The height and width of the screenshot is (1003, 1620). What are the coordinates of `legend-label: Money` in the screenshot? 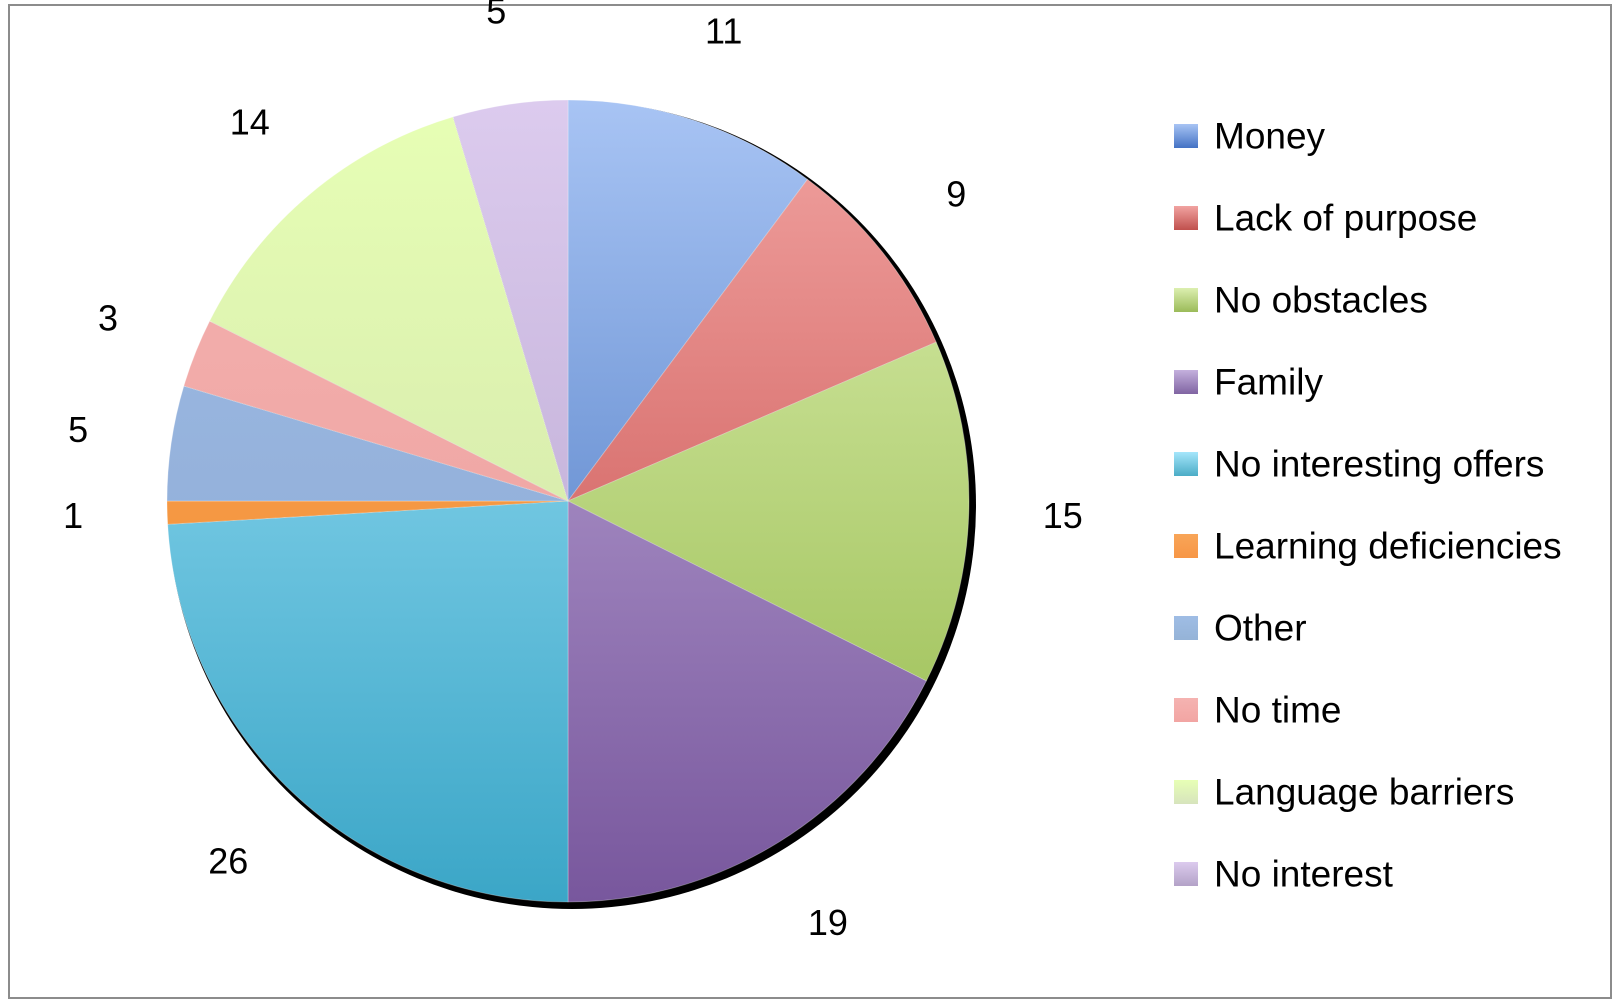 It's located at (1270, 136).